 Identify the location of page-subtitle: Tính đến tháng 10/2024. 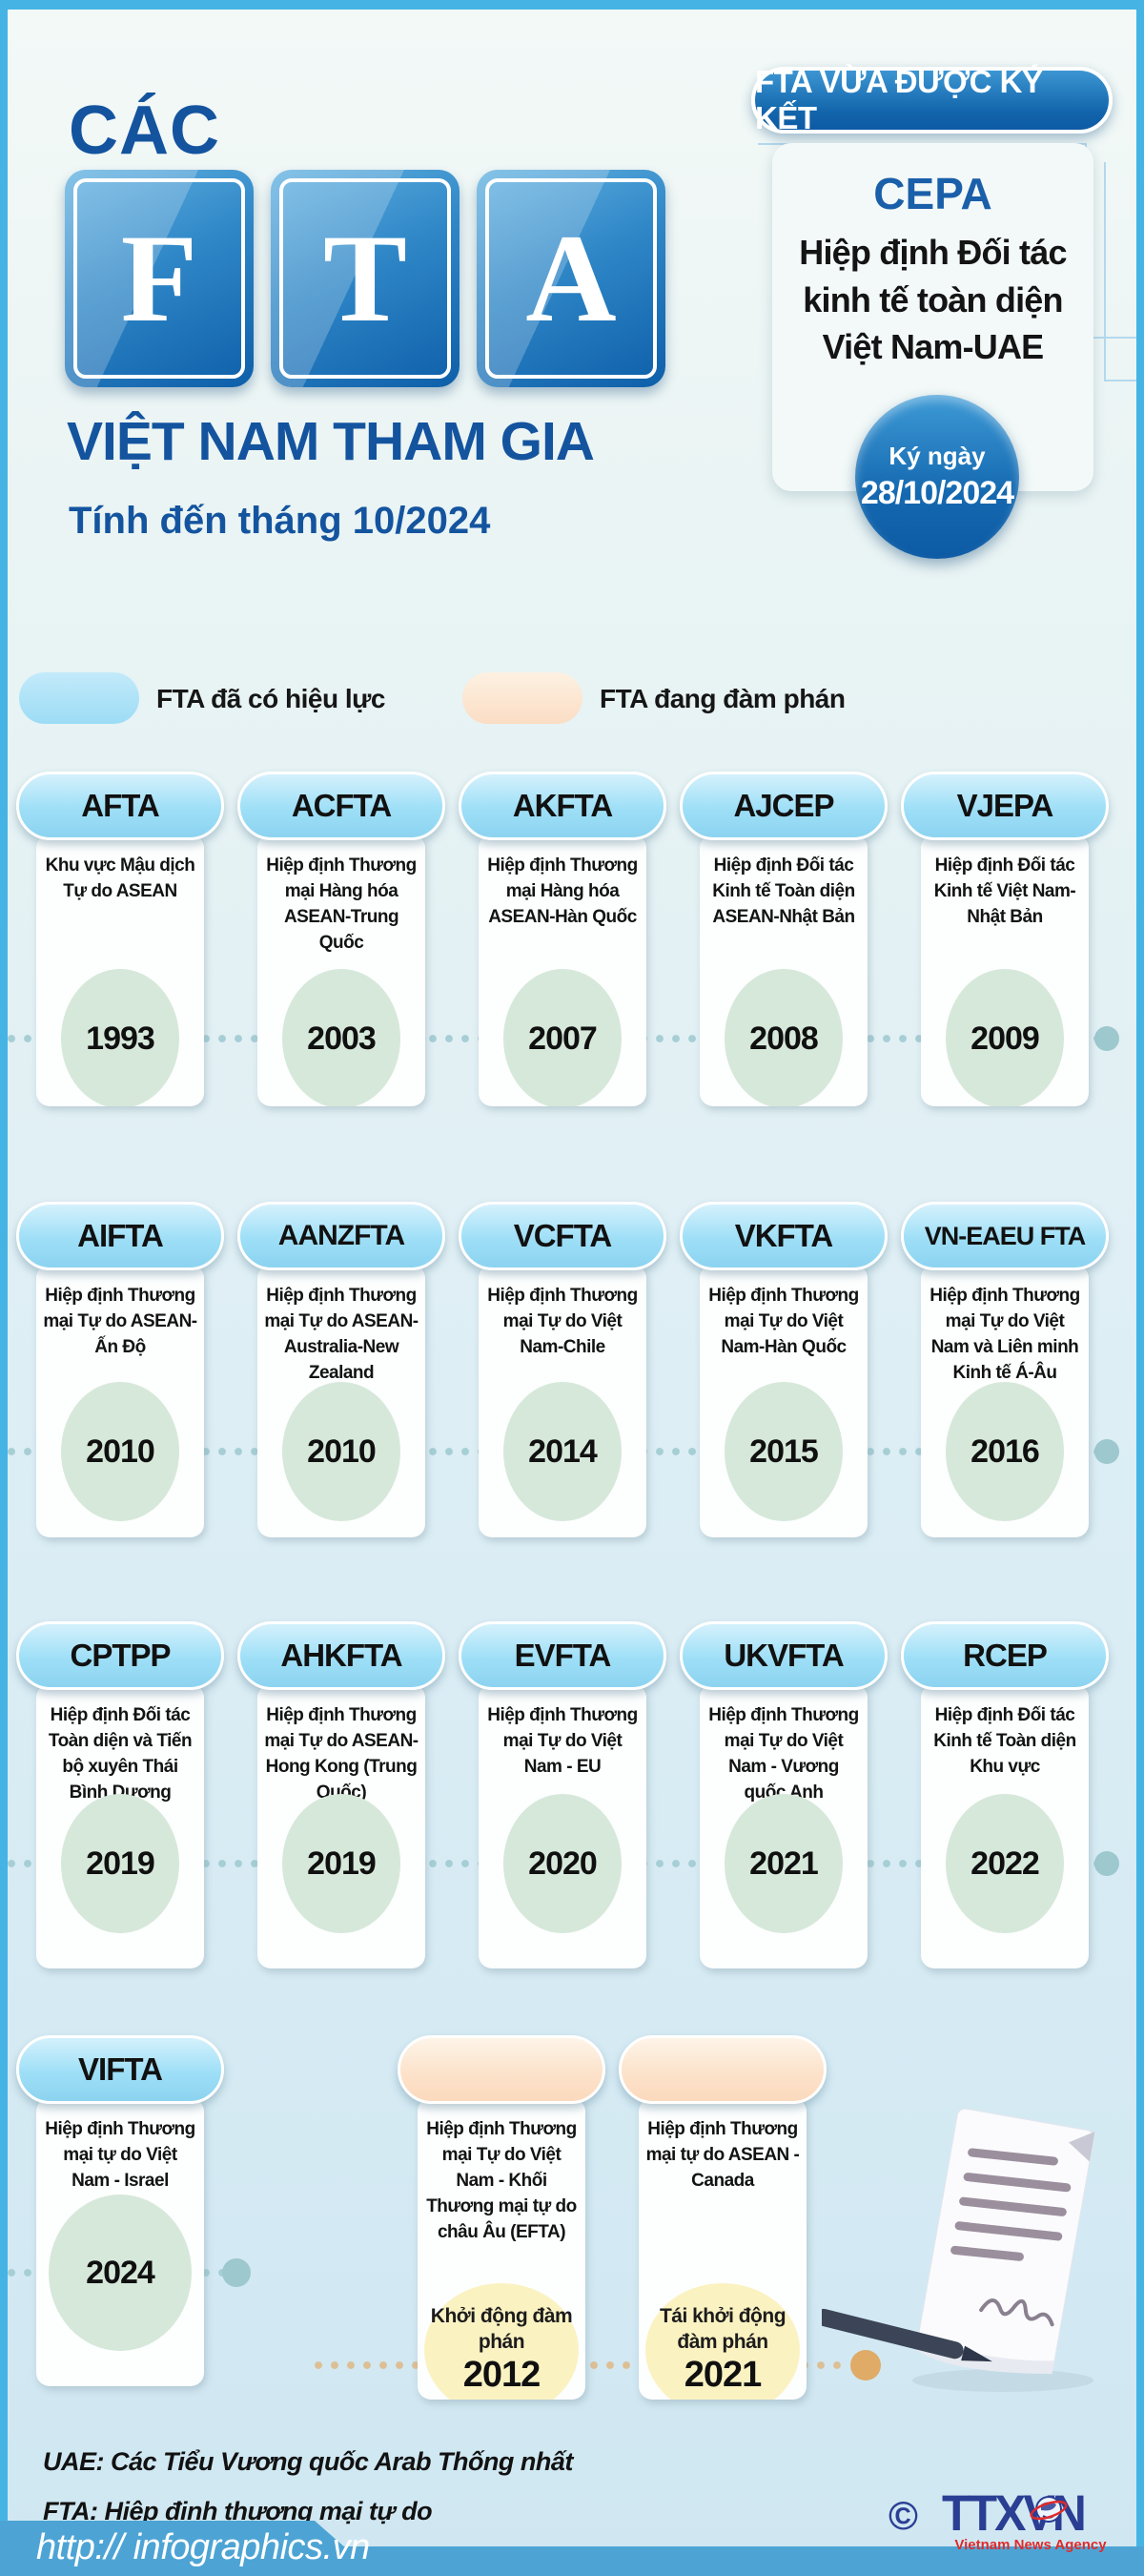
(280, 521).